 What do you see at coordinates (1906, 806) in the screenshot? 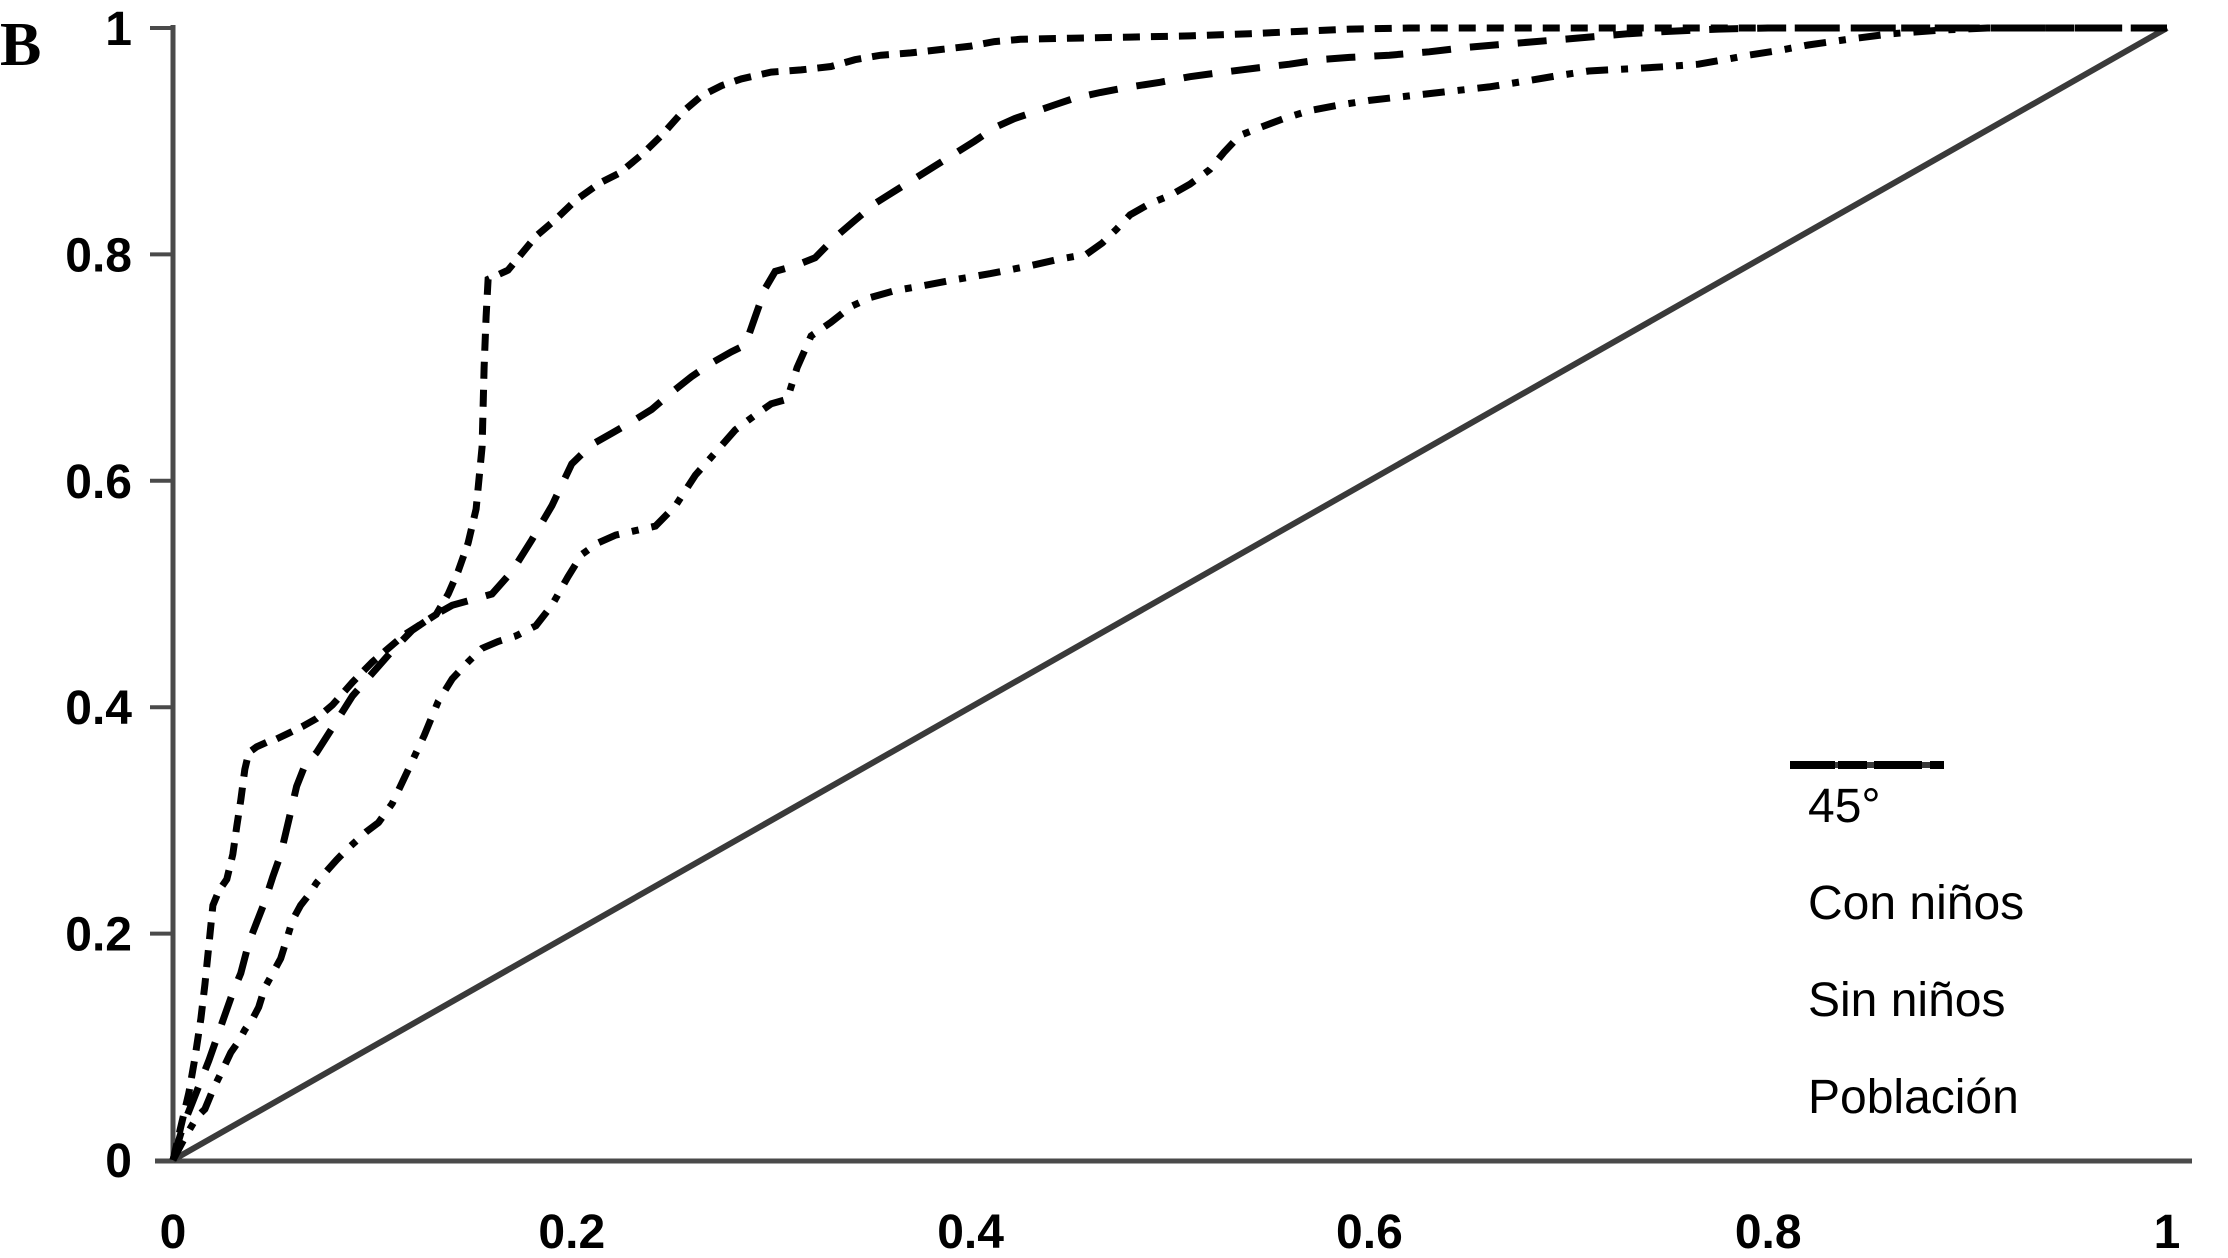
I see `legend-item-45deg: 45°` at bounding box center [1906, 806].